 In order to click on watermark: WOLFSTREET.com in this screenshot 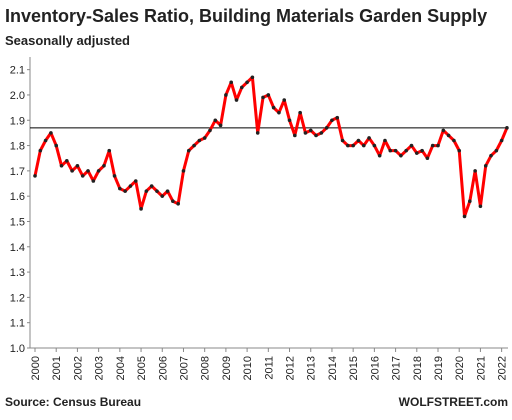, I will do `click(453, 402)`.